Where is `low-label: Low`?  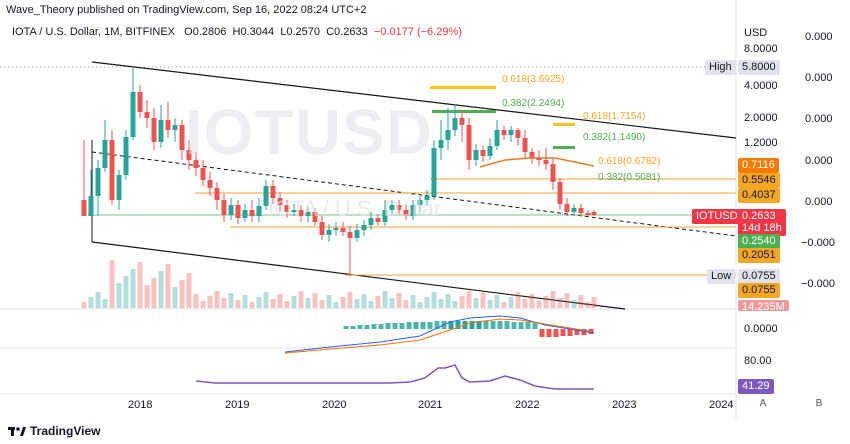
low-label: Low is located at coordinates (721, 276).